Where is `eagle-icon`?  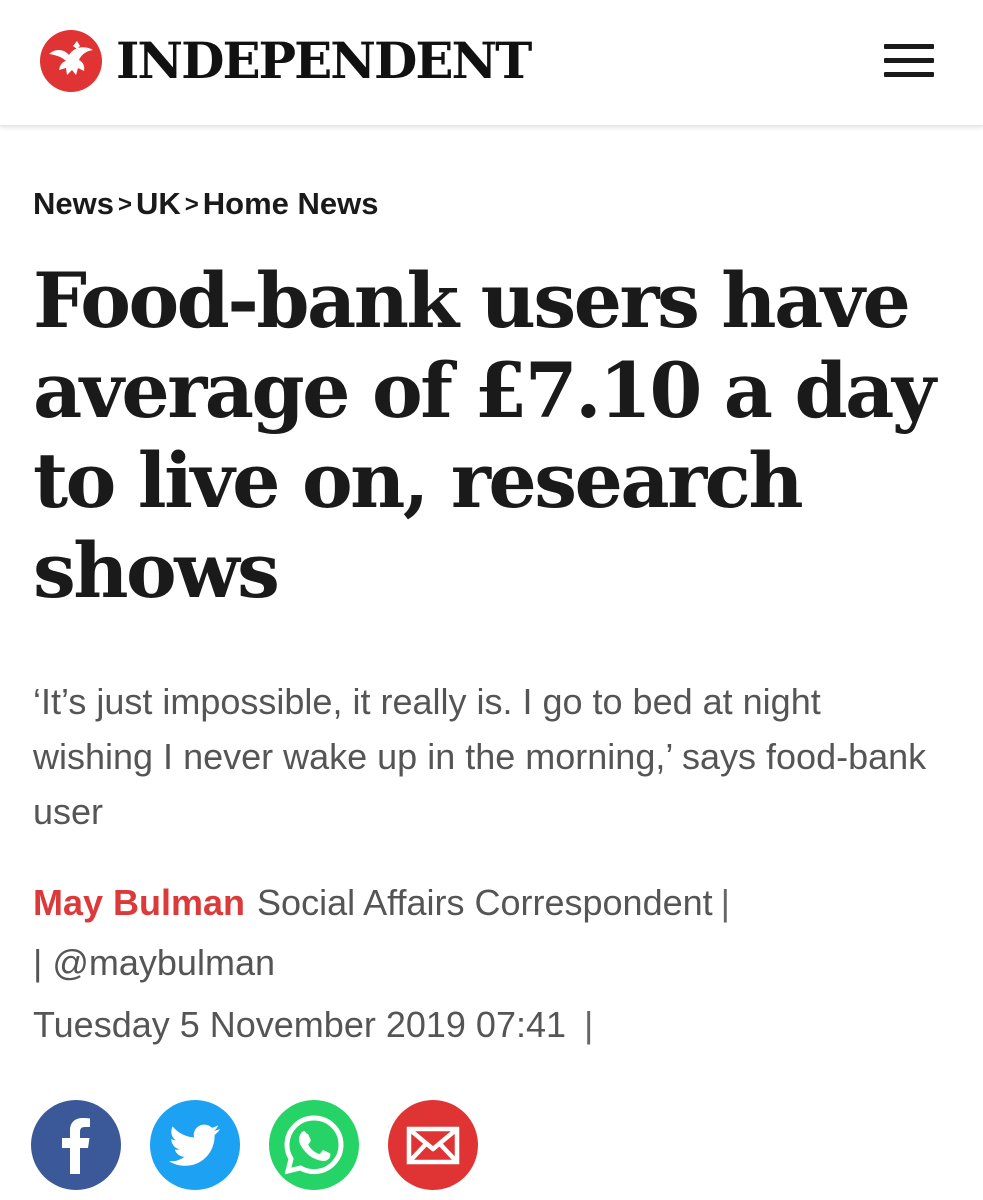
eagle-icon is located at coordinates (71, 61).